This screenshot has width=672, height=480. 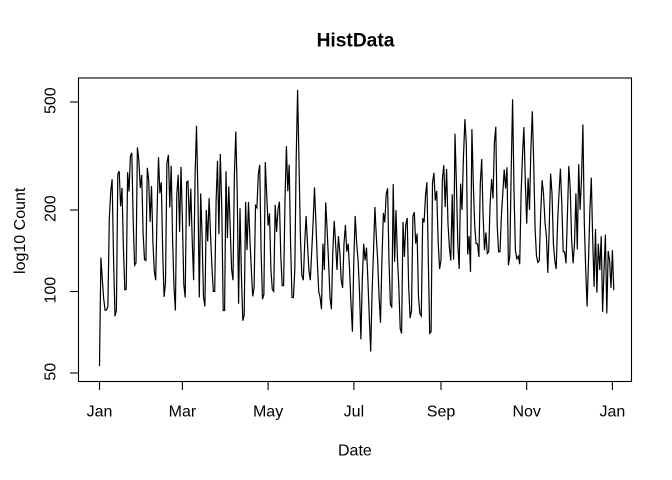 What do you see at coordinates (51, 372) in the screenshot?
I see `svg-text: 50` at bounding box center [51, 372].